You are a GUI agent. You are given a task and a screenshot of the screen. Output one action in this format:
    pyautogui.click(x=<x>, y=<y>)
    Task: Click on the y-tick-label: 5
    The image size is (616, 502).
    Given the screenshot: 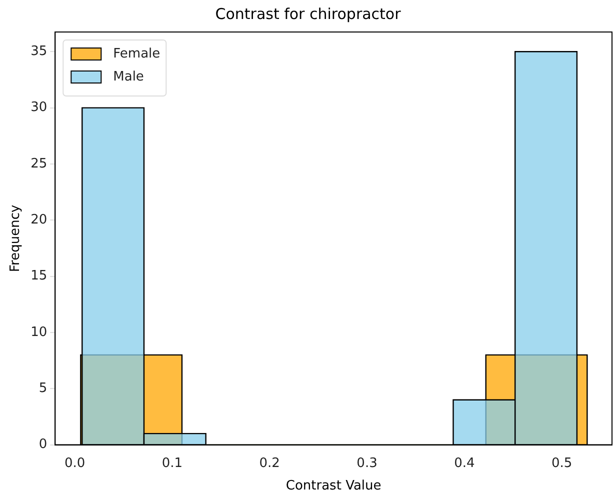 What is the action you would take?
    pyautogui.click(x=43, y=388)
    